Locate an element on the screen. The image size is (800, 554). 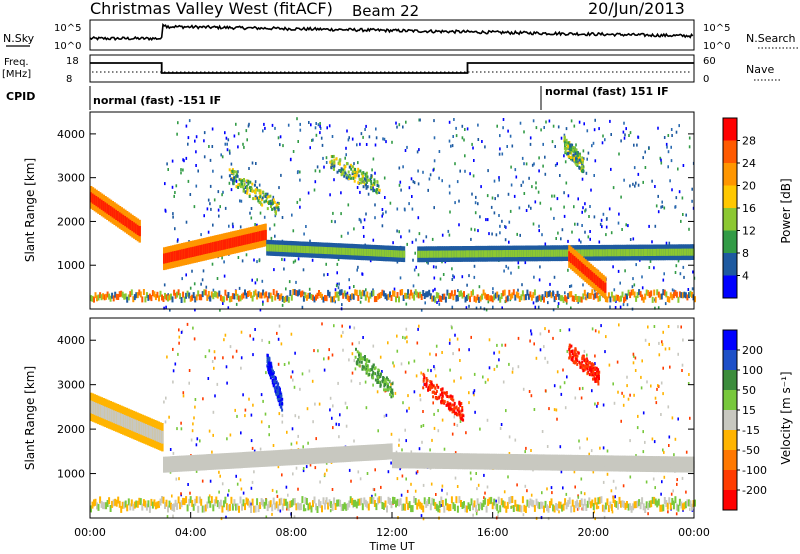
x-tick-label: 08:00 is located at coordinates (291, 532).